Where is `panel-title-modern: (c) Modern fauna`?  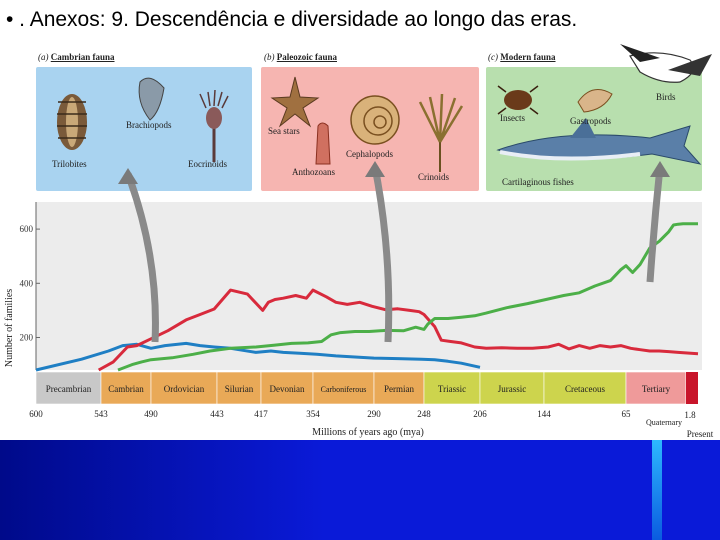
panel-title-modern: (c) Modern fauna is located at coordinates (522, 57).